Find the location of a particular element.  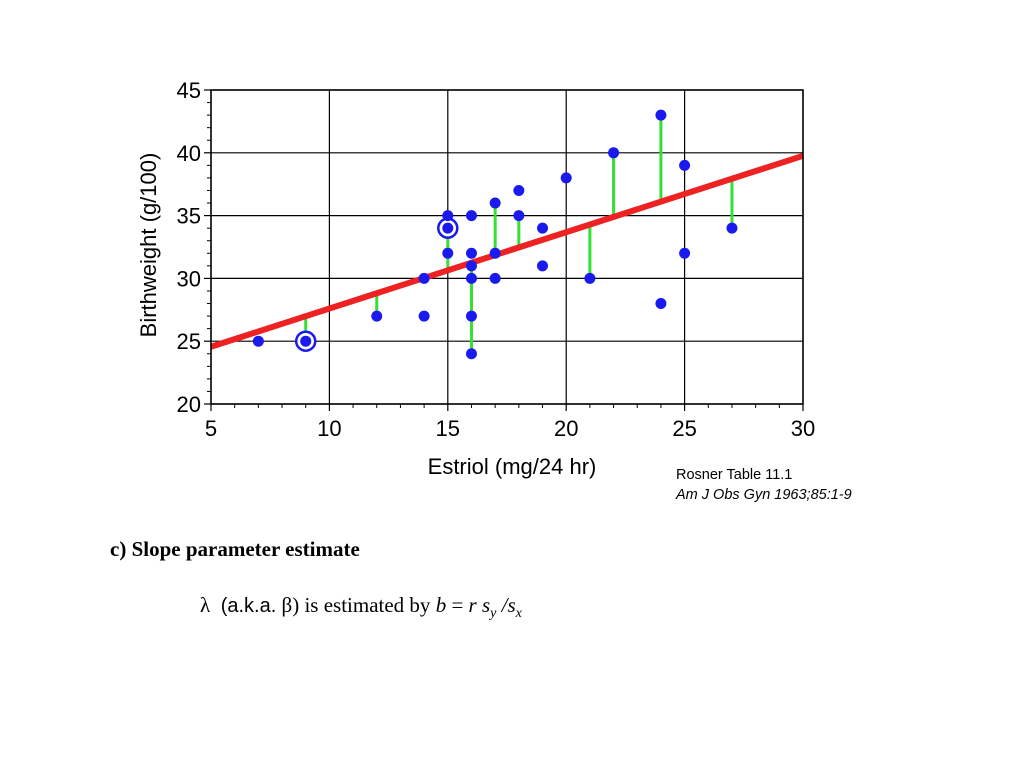

y-tick-label: 45 is located at coordinates (189, 90).